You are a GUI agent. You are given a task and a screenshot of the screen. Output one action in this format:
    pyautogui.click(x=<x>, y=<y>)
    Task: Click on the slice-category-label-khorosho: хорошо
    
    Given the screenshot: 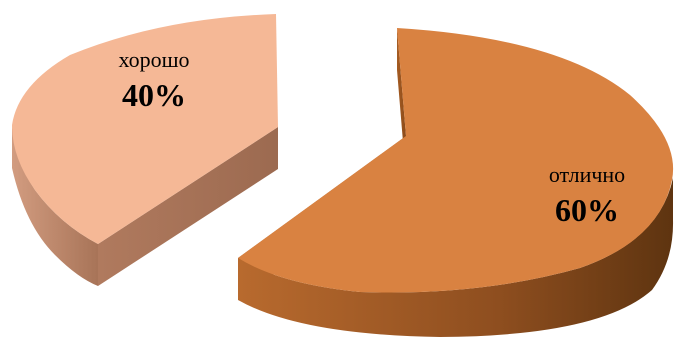 What is the action you would take?
    pyautogui.click(x=153, y=59)
    